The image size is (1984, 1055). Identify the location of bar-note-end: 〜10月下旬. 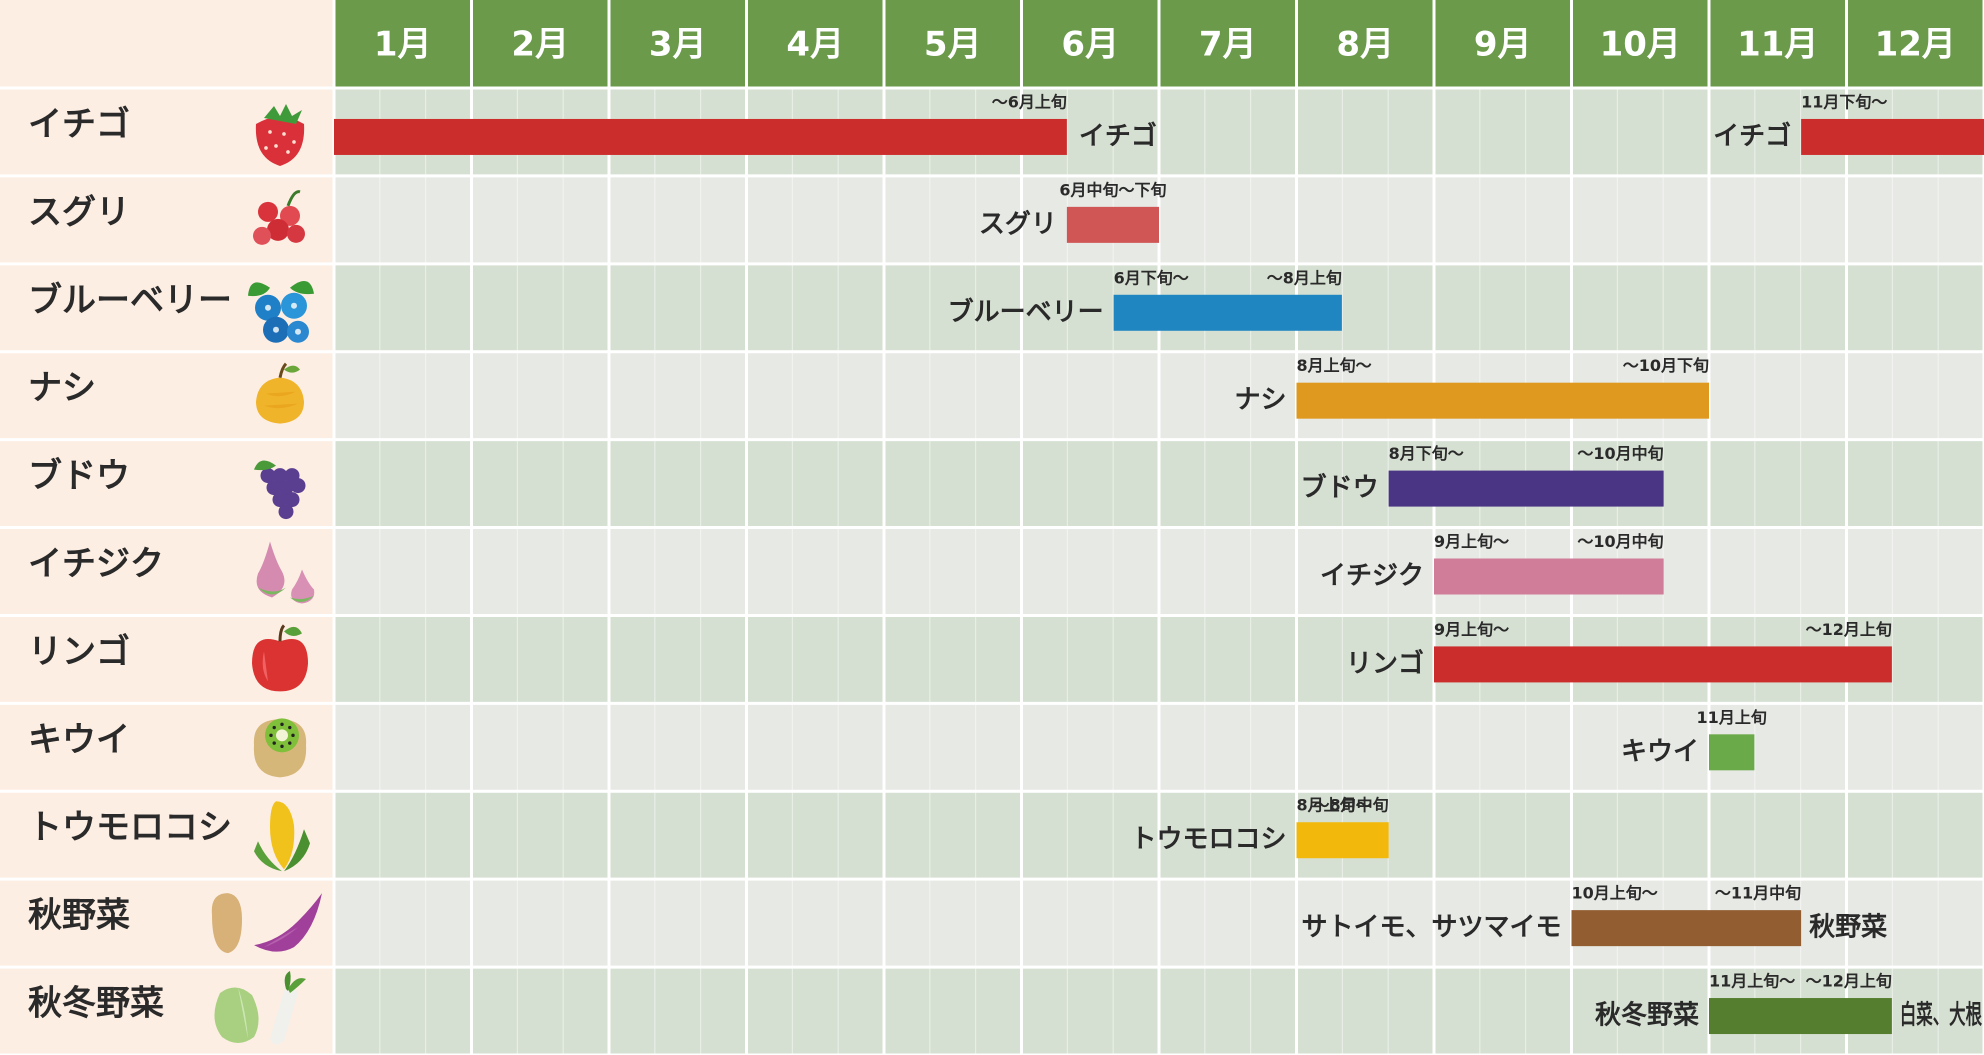
(1666, 365).